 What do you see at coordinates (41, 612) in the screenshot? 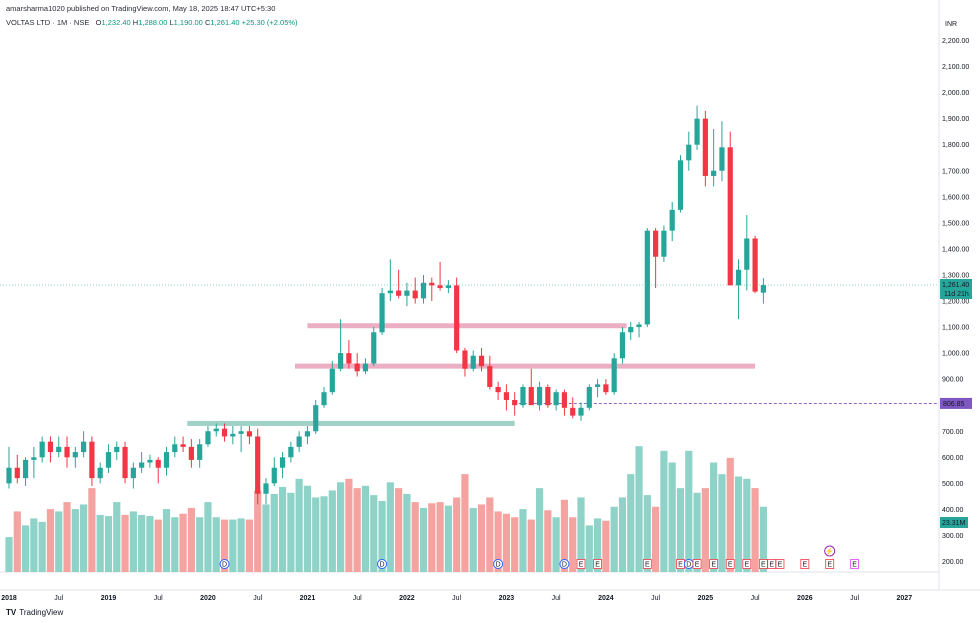
I see `brand-name: TradingView` at bounding box center [41, 612].